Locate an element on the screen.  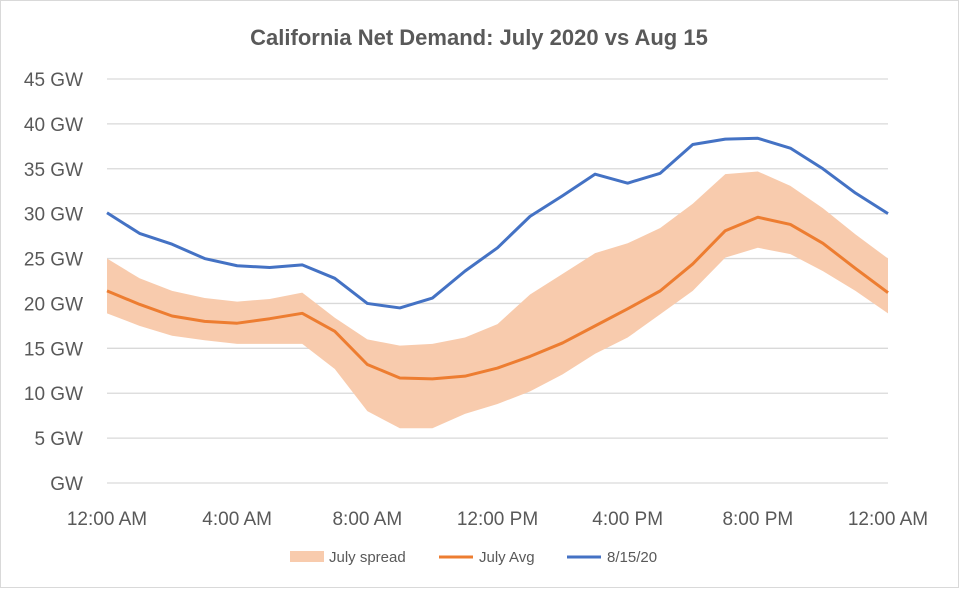
x-tick-label: 12:00 PM is located at coordinates (497, 519).